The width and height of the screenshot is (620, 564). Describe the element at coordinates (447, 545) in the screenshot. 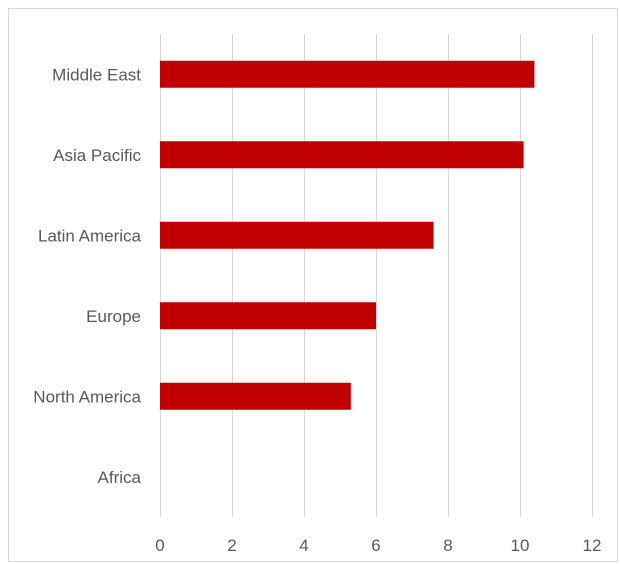

I see `x-tick-label: 8` at that location.